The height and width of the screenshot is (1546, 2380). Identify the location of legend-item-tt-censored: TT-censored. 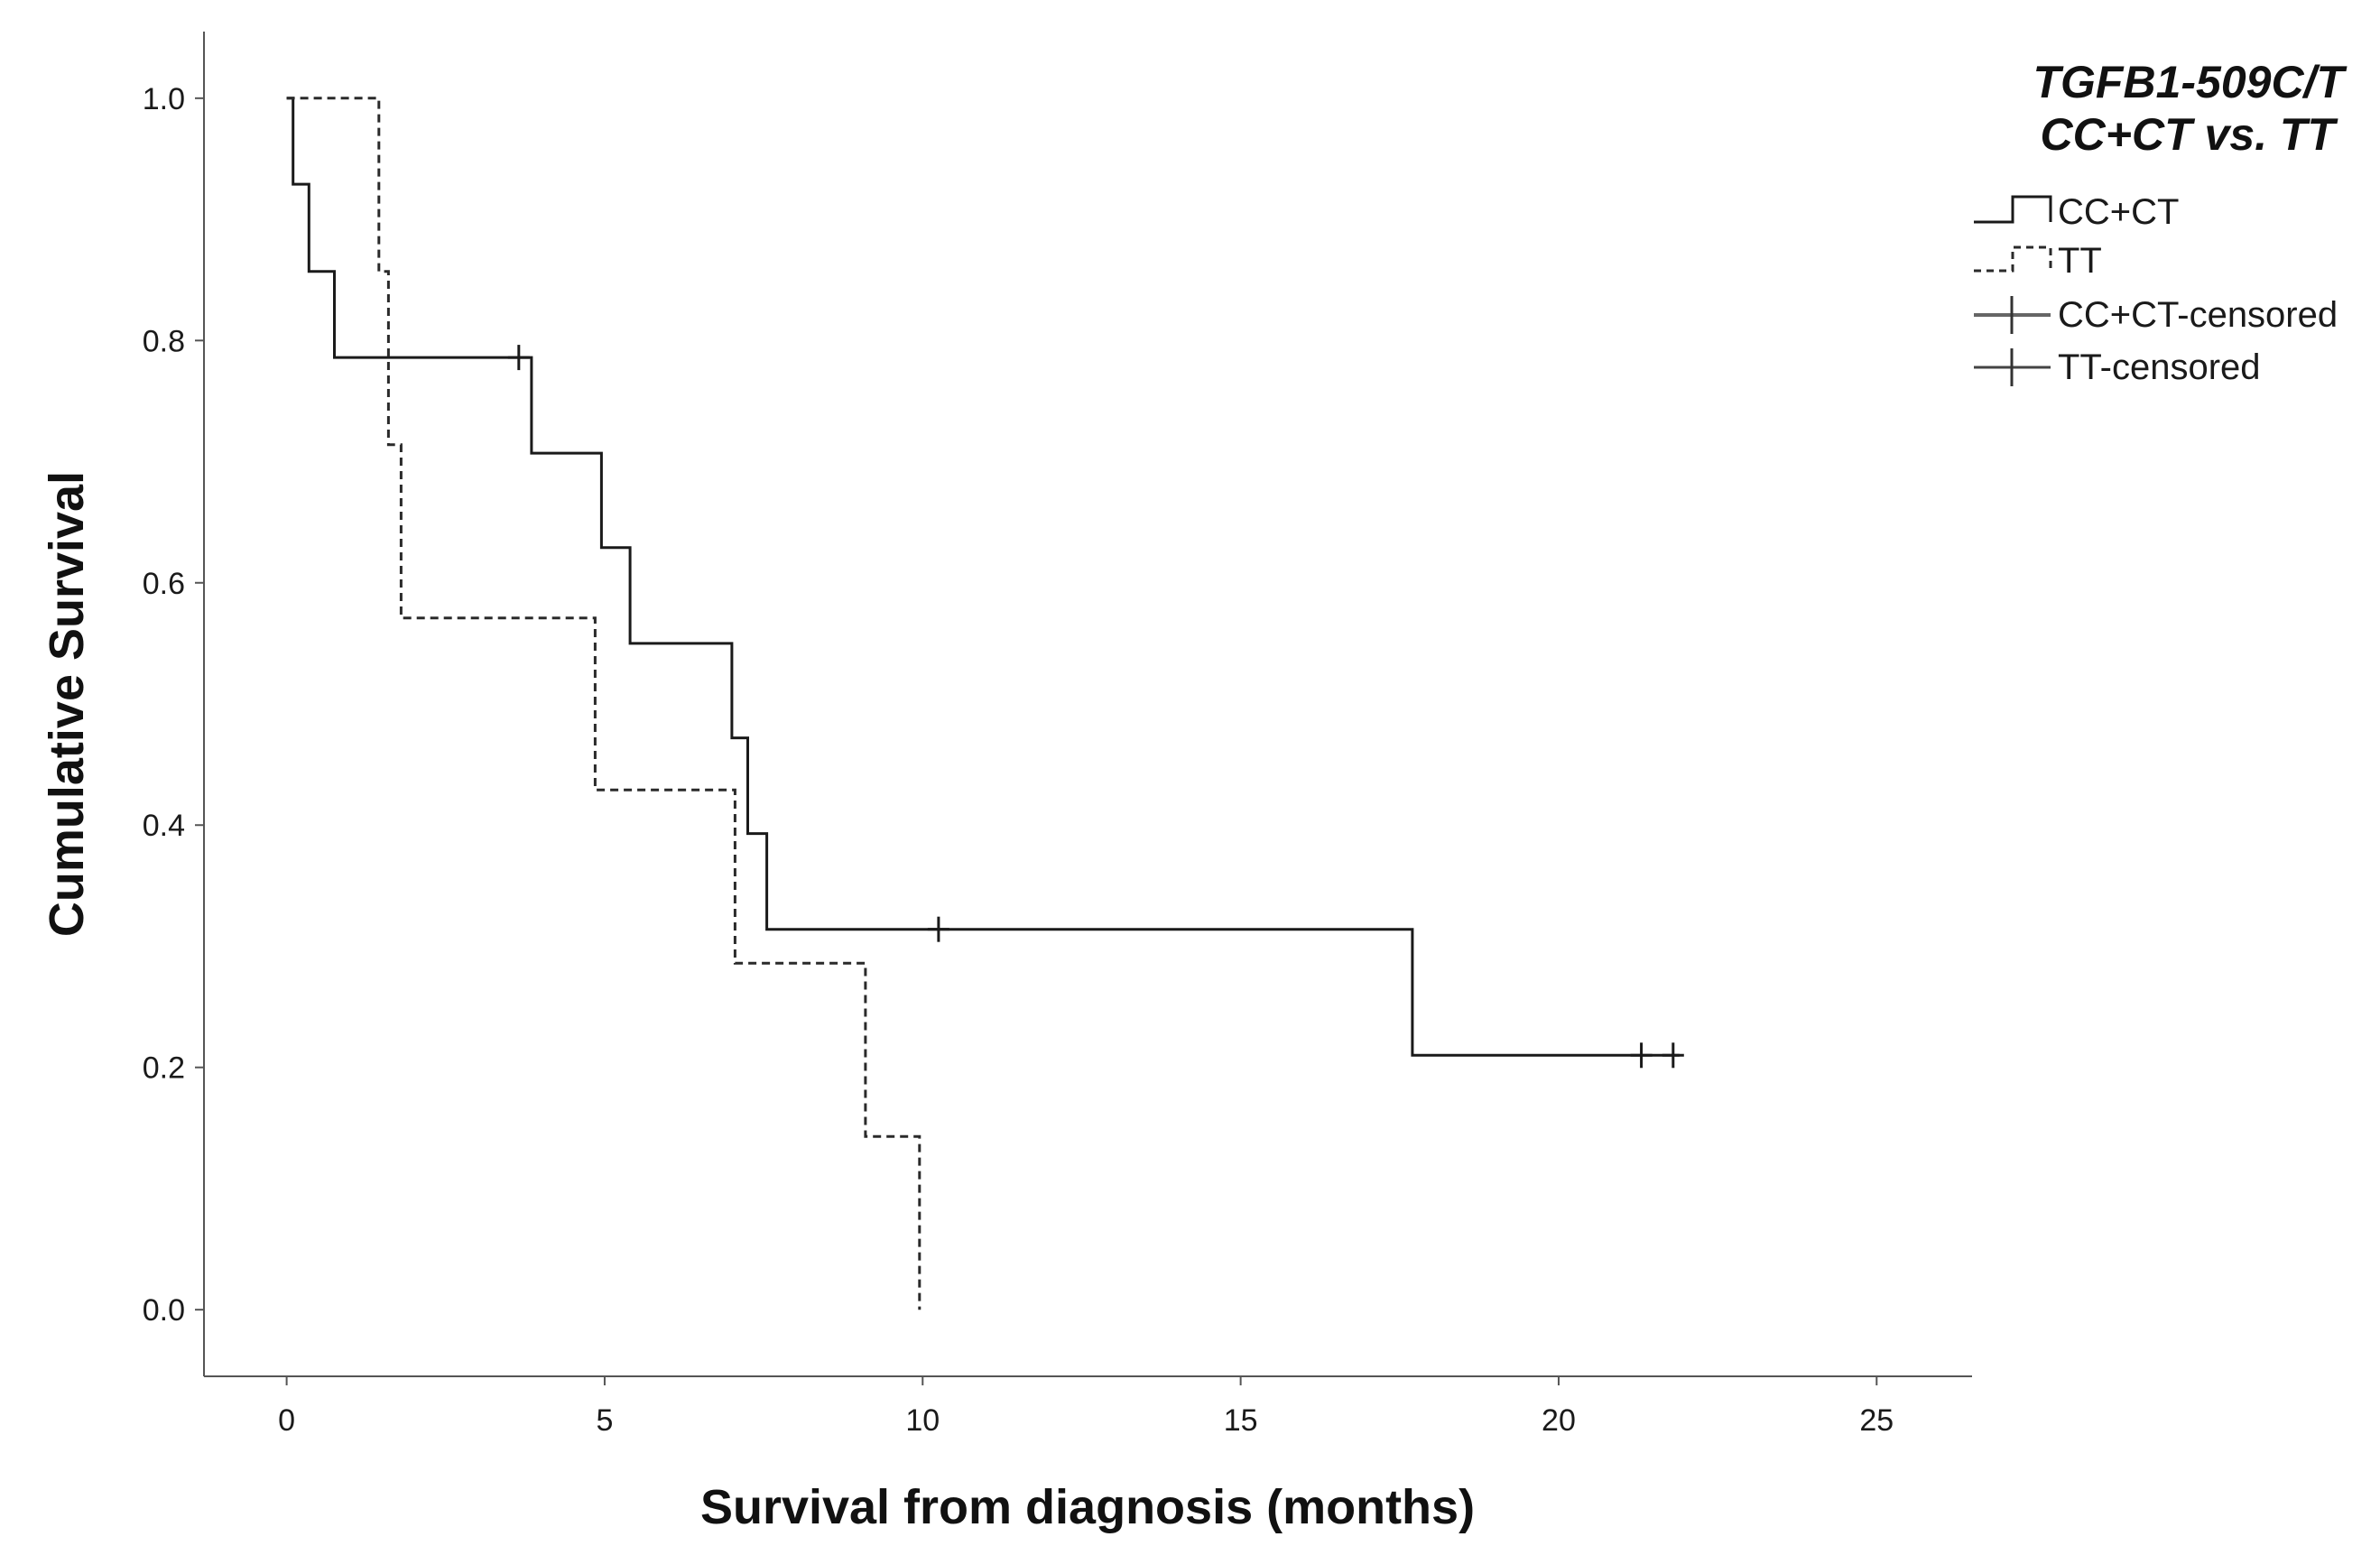
(2117, 367).